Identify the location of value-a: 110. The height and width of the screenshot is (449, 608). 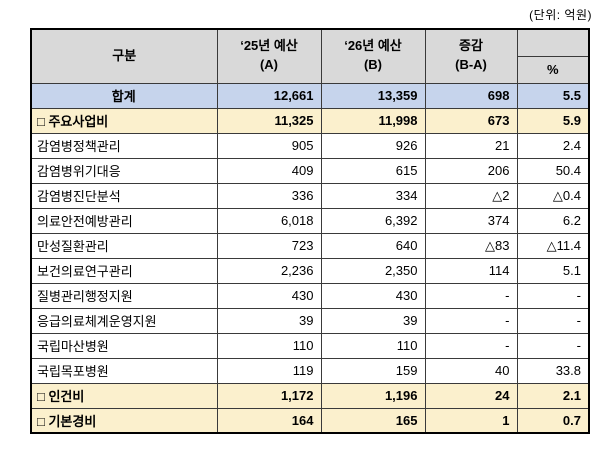
(269, 345).